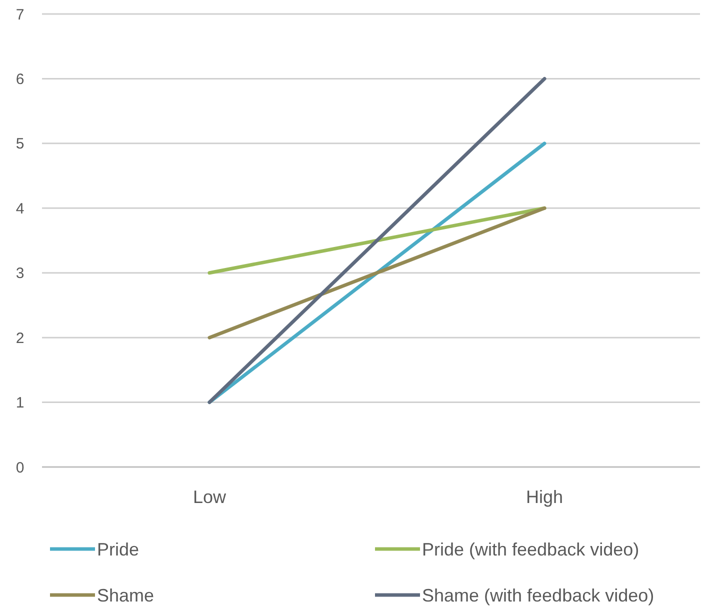 The image size is (704, 611). I want to click on x-tick-label: High, so click(545, 497).